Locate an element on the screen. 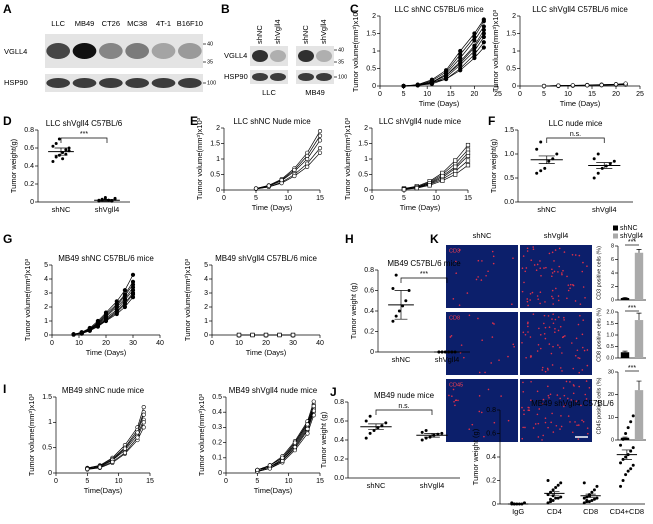  y-tick-label: 2.0 is located at coordinates (610, 312).